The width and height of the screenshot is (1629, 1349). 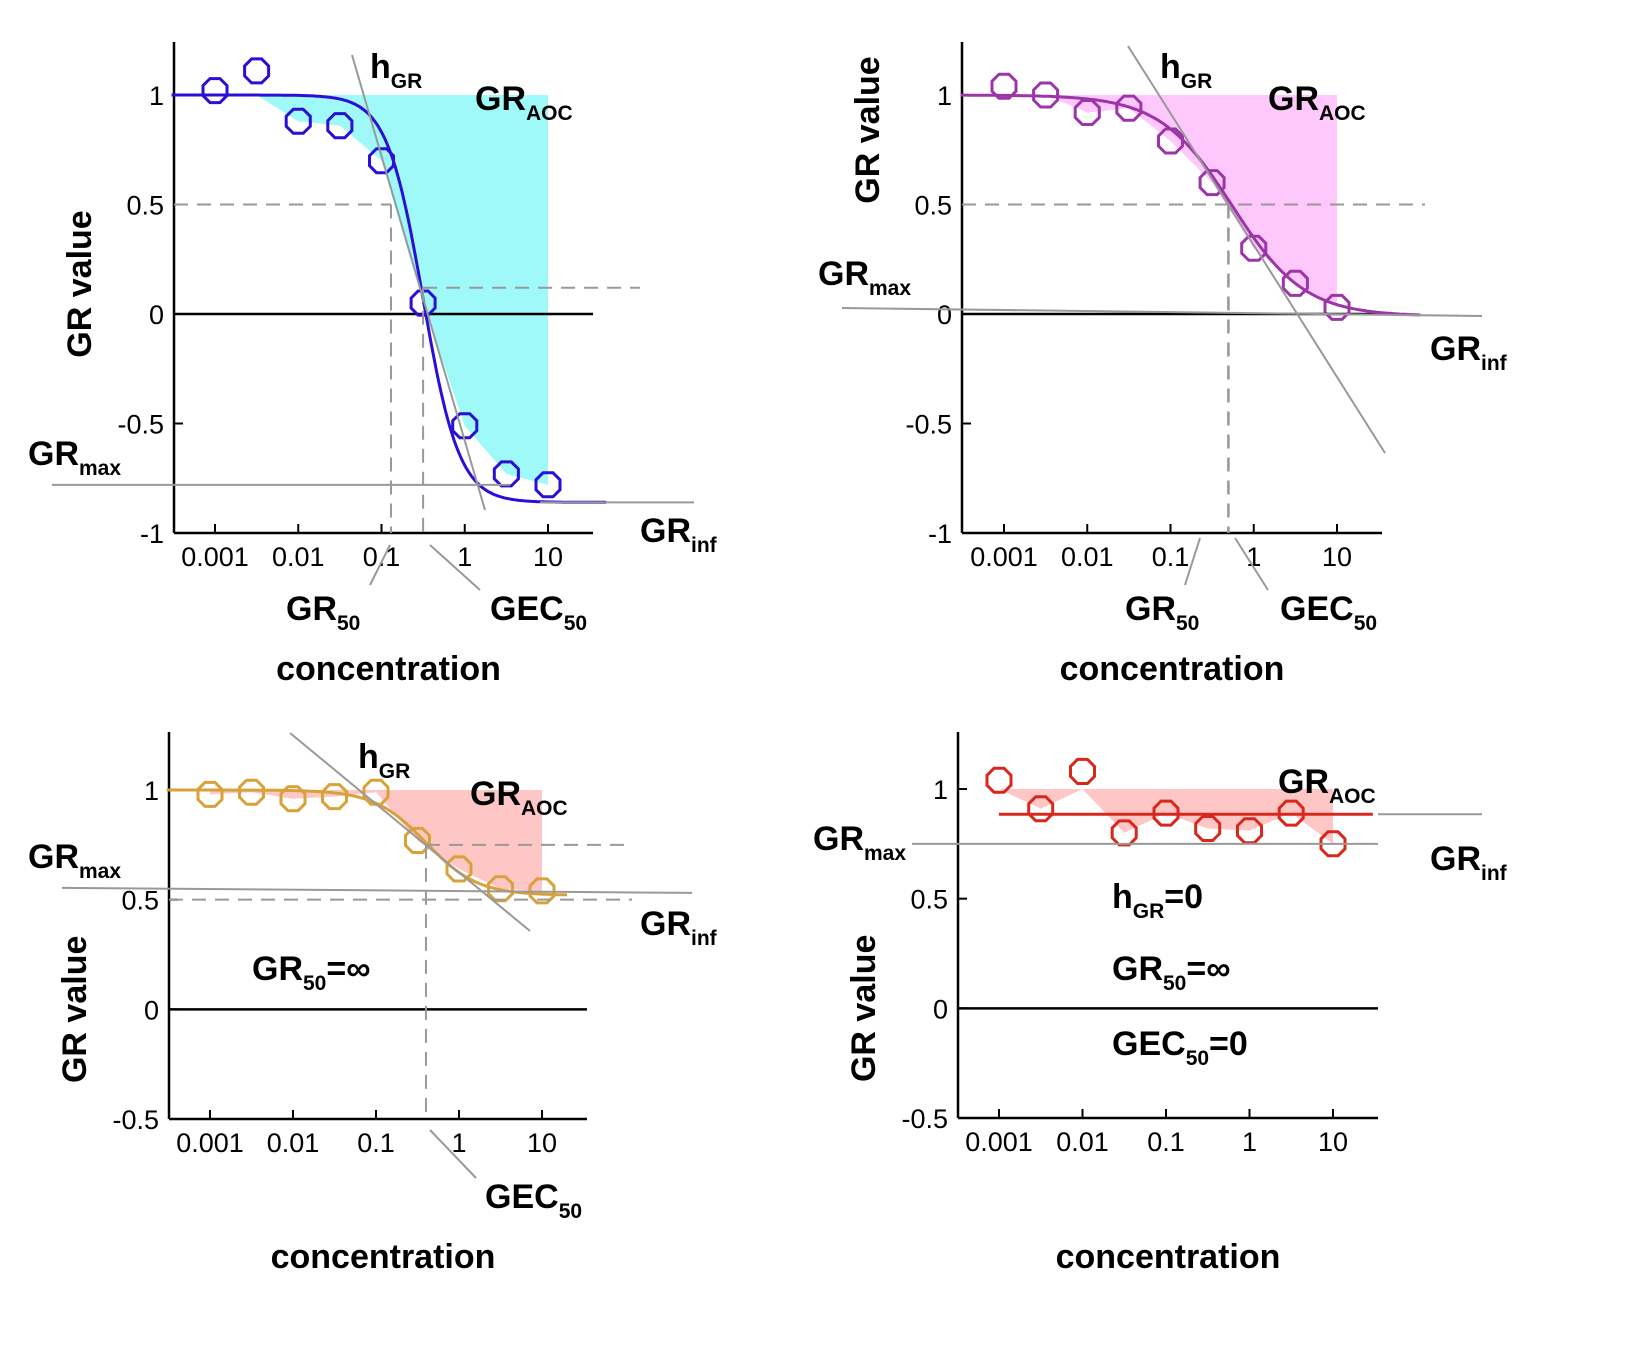 I want to click on fit-curve, so click(x=1190, y=205).